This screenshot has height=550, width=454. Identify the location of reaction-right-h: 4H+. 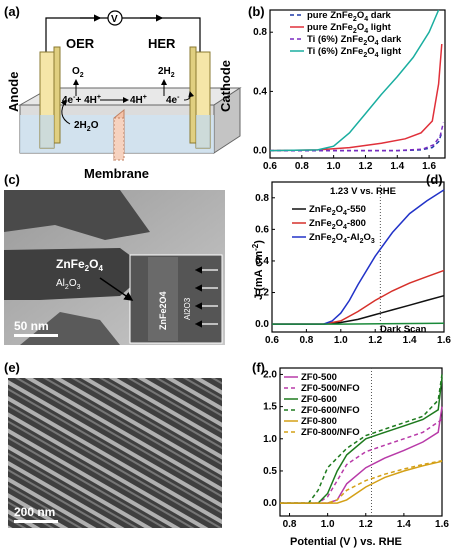
(138, 100).